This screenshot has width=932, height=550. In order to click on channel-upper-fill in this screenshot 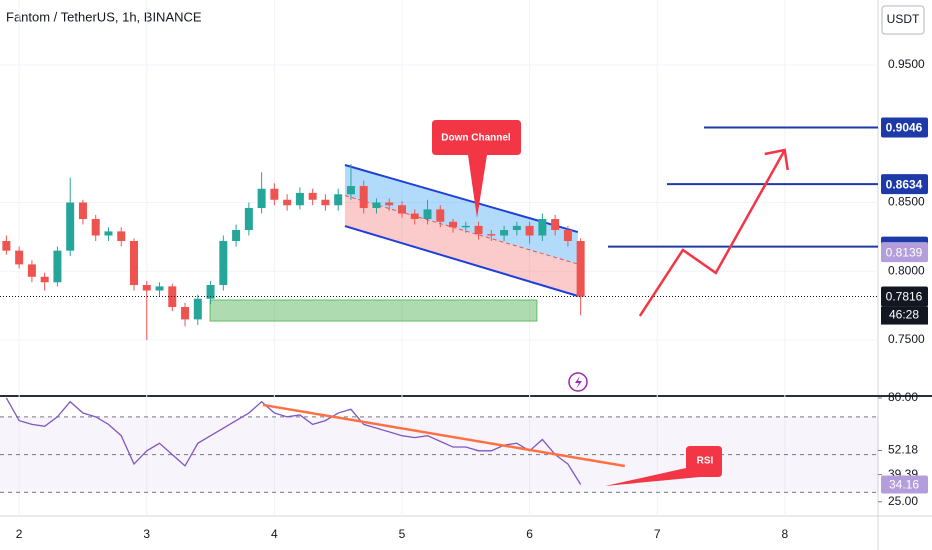, I will do `click(461, 214)`.